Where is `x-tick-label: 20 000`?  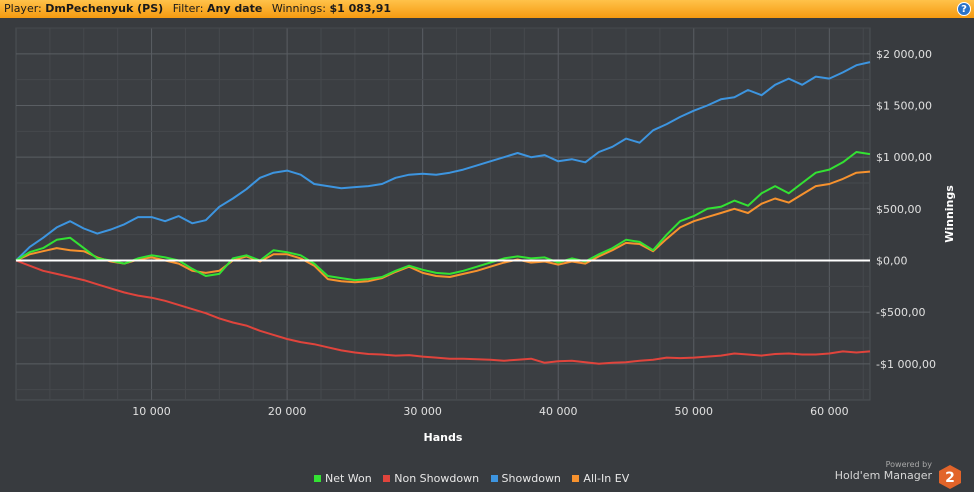 x-tick-label: 20 000 is located at coordinates (287, 411).